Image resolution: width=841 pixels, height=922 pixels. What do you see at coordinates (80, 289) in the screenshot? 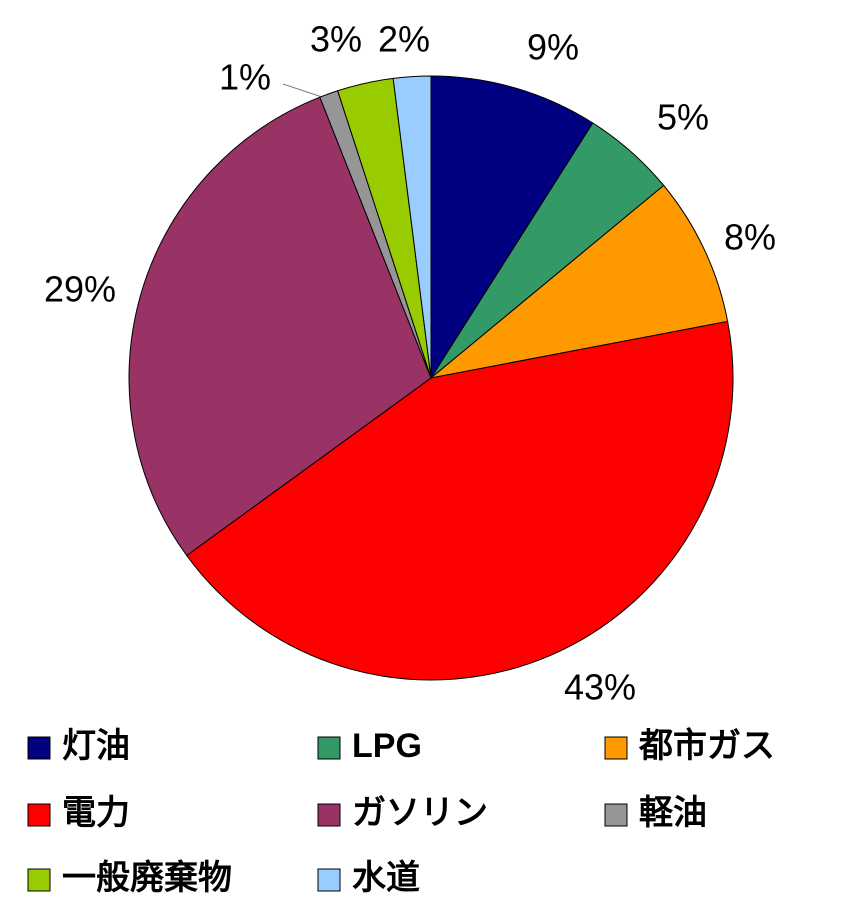
I see `value-label: 29%` at bounding box center [80, 289].